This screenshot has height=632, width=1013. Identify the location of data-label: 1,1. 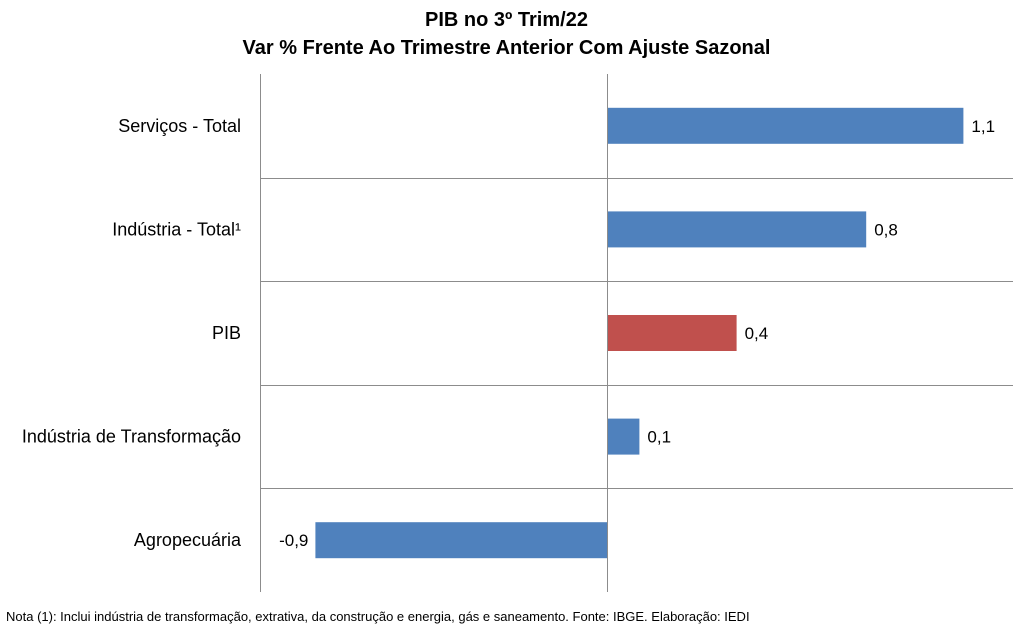
(983, 126).